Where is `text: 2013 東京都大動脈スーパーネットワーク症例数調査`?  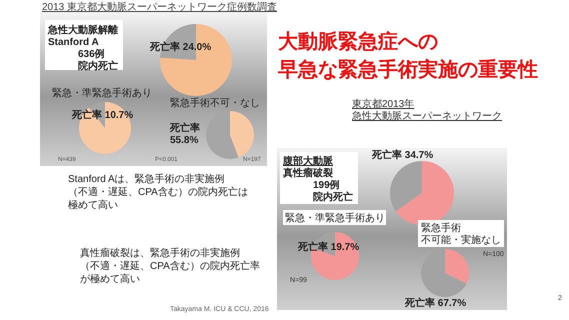 text: 2013 東京都大動脈スーパーネットワーク症例数調査 is located at coordinates (160, 7).